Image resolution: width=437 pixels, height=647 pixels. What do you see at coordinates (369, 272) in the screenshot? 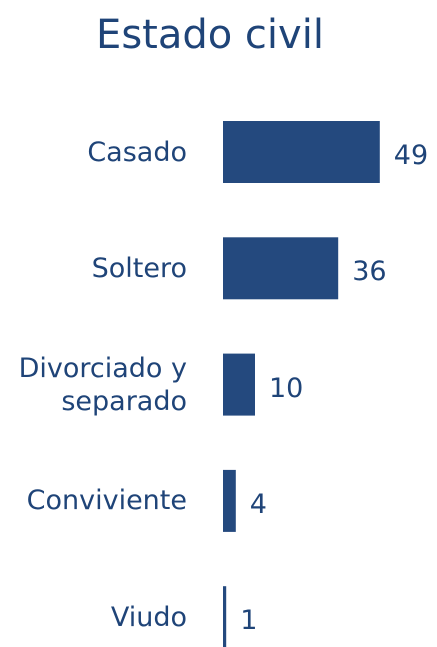
I see `value-label: 36` at bounding box center [369, 272].